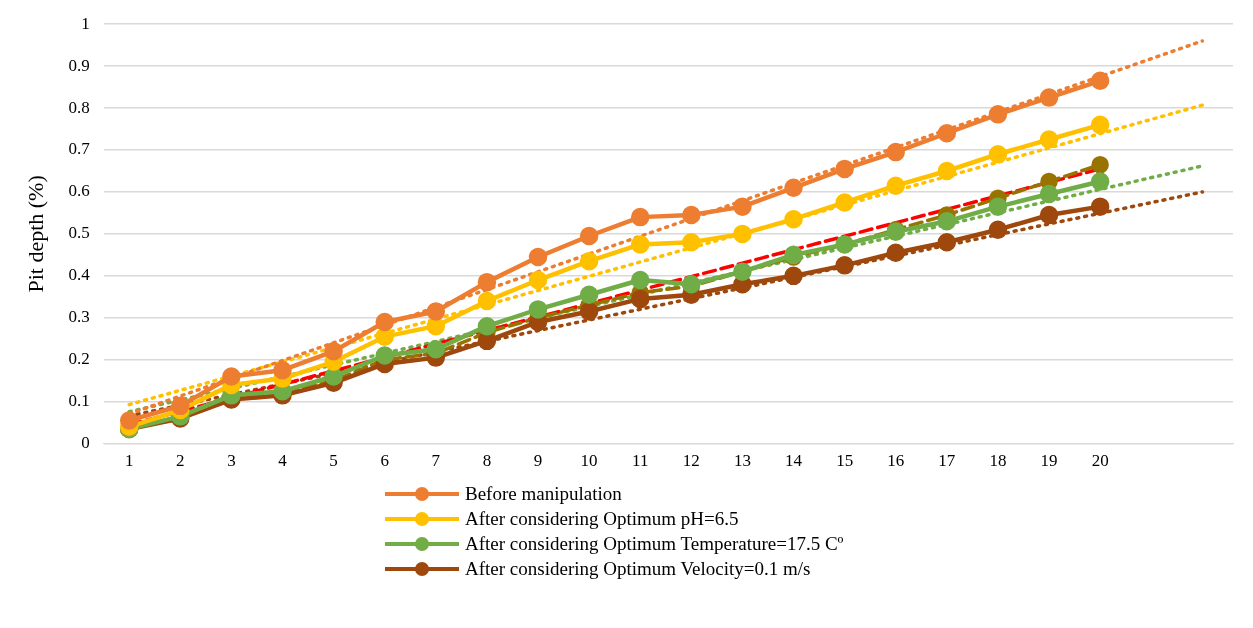  I want to click on x-tick-label: 2, so click(180, 461).